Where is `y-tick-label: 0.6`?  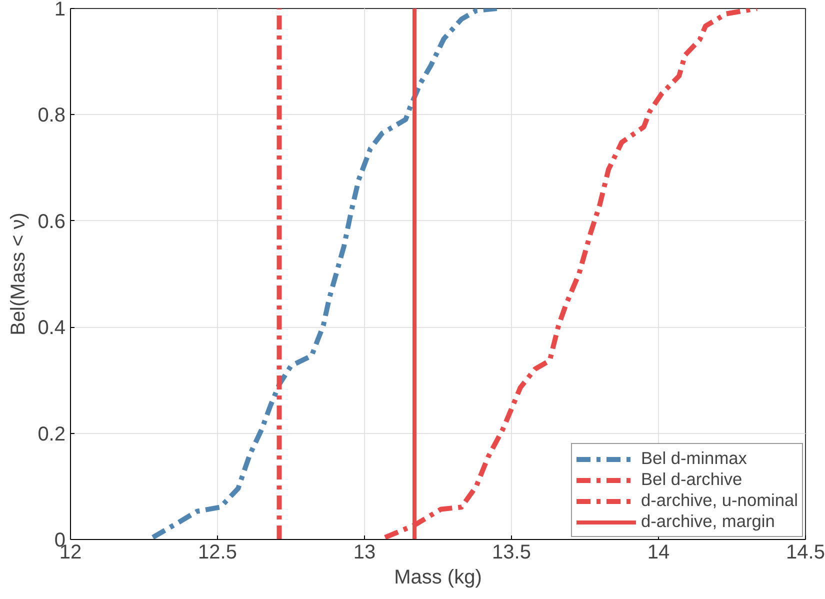
y-tick-label: 0.6 is located at coordinates (52, 221).